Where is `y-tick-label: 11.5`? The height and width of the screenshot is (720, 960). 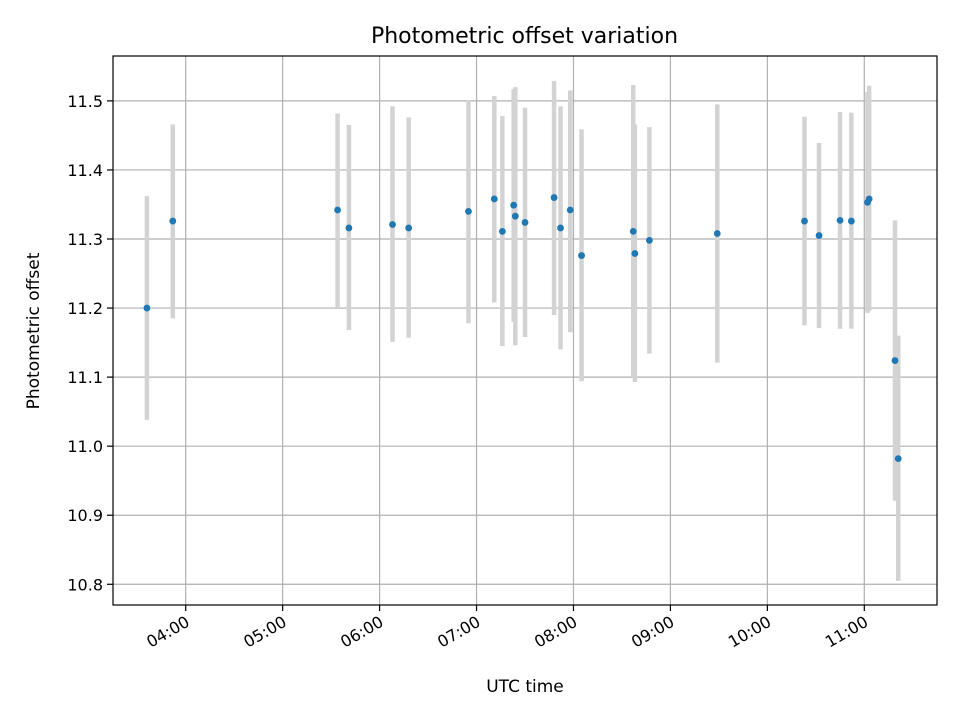
y-tick-label: 11.5 is located at coordinates (85, 101).